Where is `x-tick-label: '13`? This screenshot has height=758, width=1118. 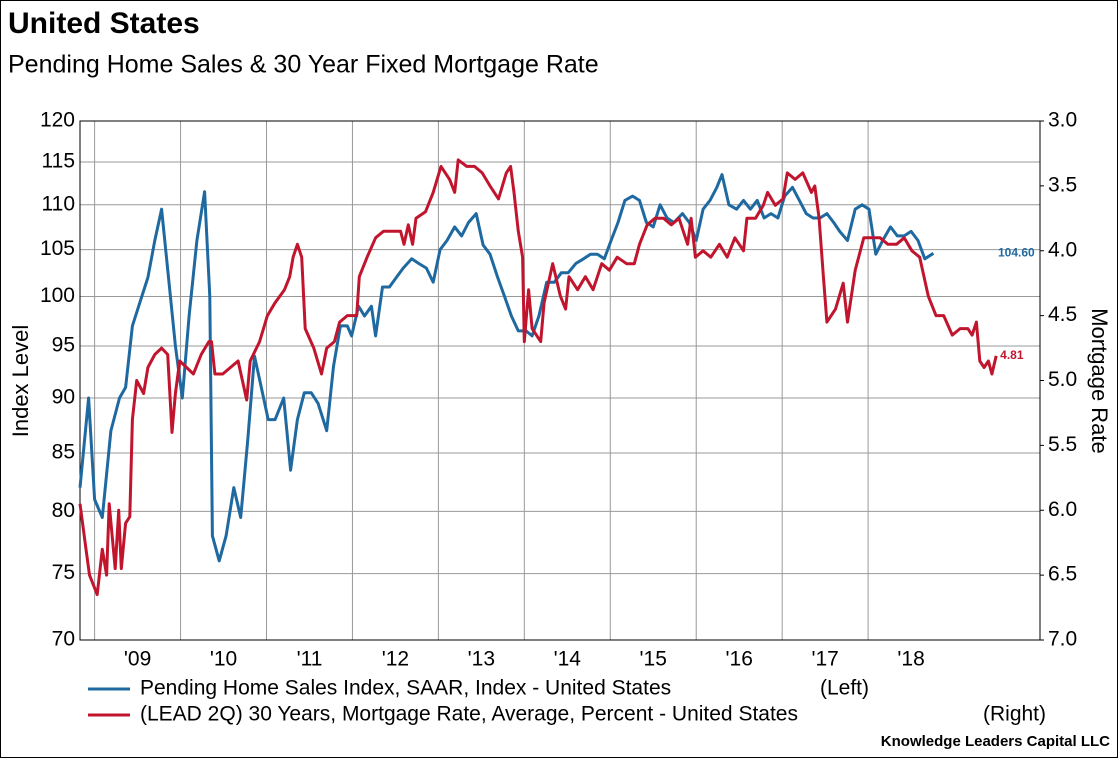 x-tick-label: '13 is located at coordinates (481, 659).